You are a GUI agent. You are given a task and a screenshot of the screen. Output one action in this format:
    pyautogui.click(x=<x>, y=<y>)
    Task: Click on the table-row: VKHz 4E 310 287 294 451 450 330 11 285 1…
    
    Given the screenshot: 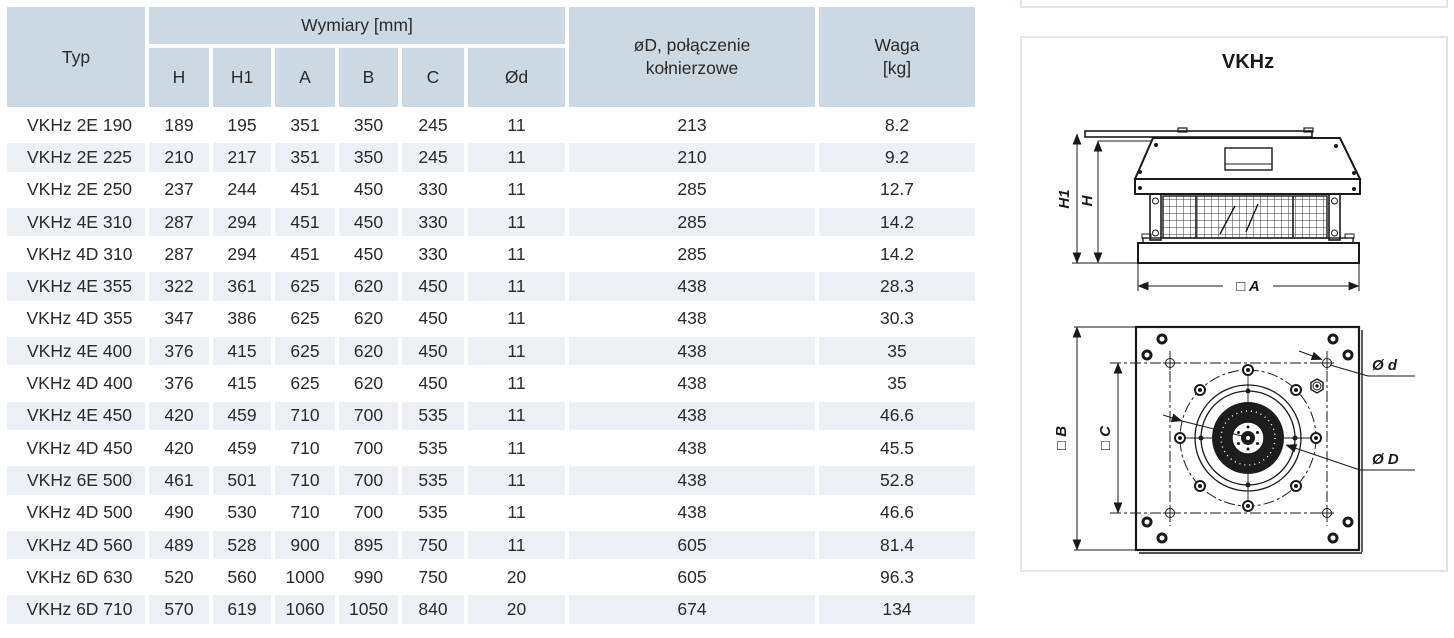 What is the action you would take?
    pyautogui.click(x=491, y=222)
    